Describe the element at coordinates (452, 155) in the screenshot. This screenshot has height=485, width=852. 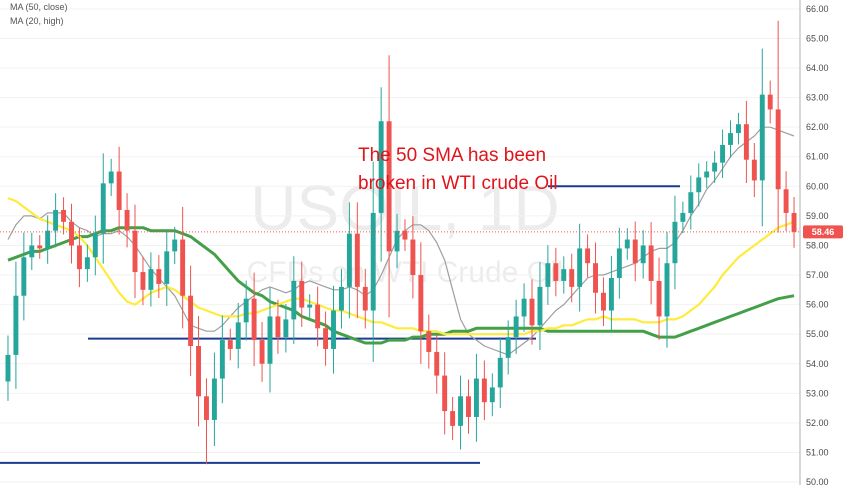
I see `annotation-line-1: The 50 SMA has been` at that location.